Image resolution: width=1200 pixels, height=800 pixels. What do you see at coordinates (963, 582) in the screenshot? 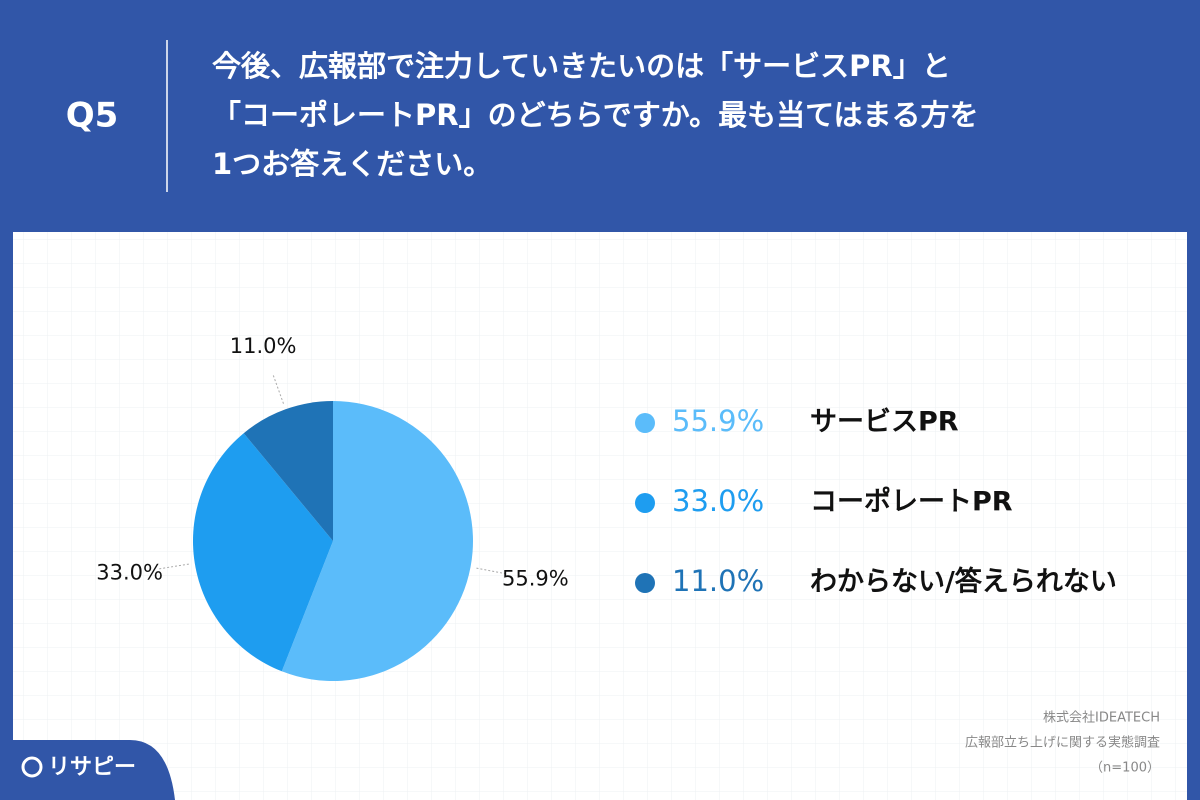
I see `legend-label: わからない/答えられない` at bounding box center [963, 582].